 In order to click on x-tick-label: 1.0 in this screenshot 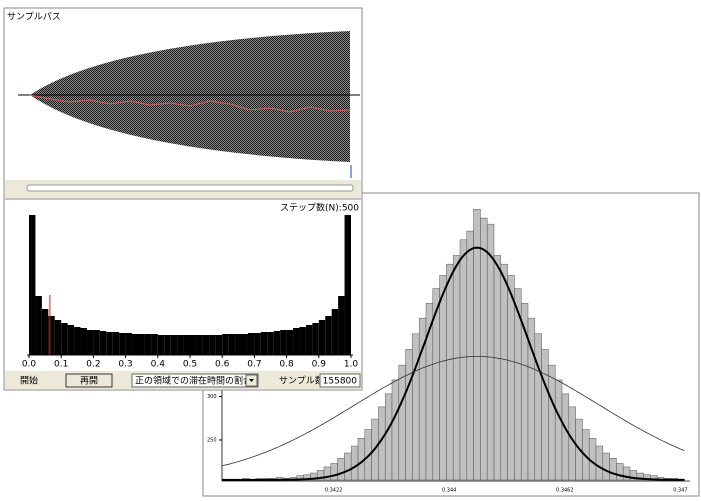, I will do `click(351, 365)`.